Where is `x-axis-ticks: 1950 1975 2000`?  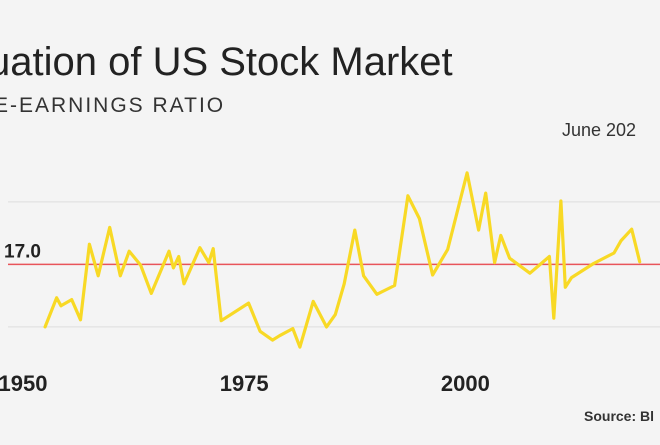 x-axis-ticks: 1950 1975 2000 is located at coordinates (245, 383).